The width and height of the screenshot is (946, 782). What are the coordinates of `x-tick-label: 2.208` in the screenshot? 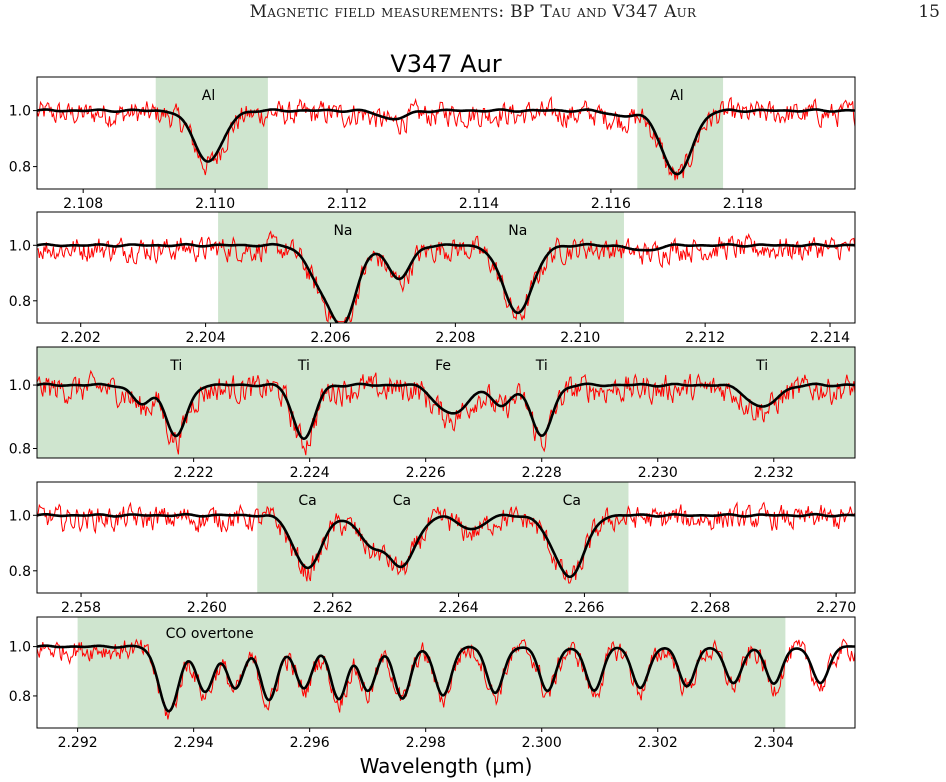 It's located at (455, 338).